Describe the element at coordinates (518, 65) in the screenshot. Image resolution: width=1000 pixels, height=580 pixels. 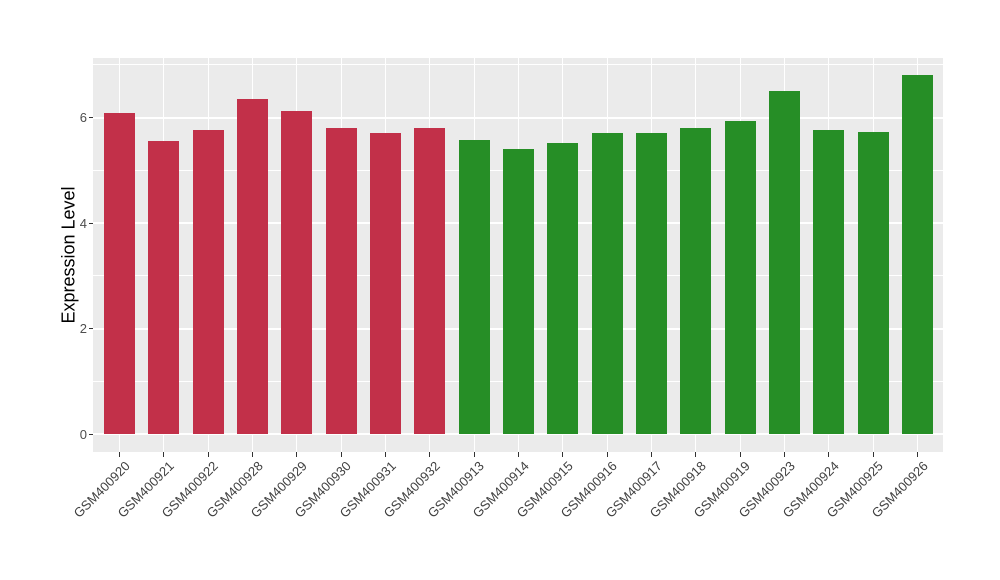
I see `gridline-minor` at that location.